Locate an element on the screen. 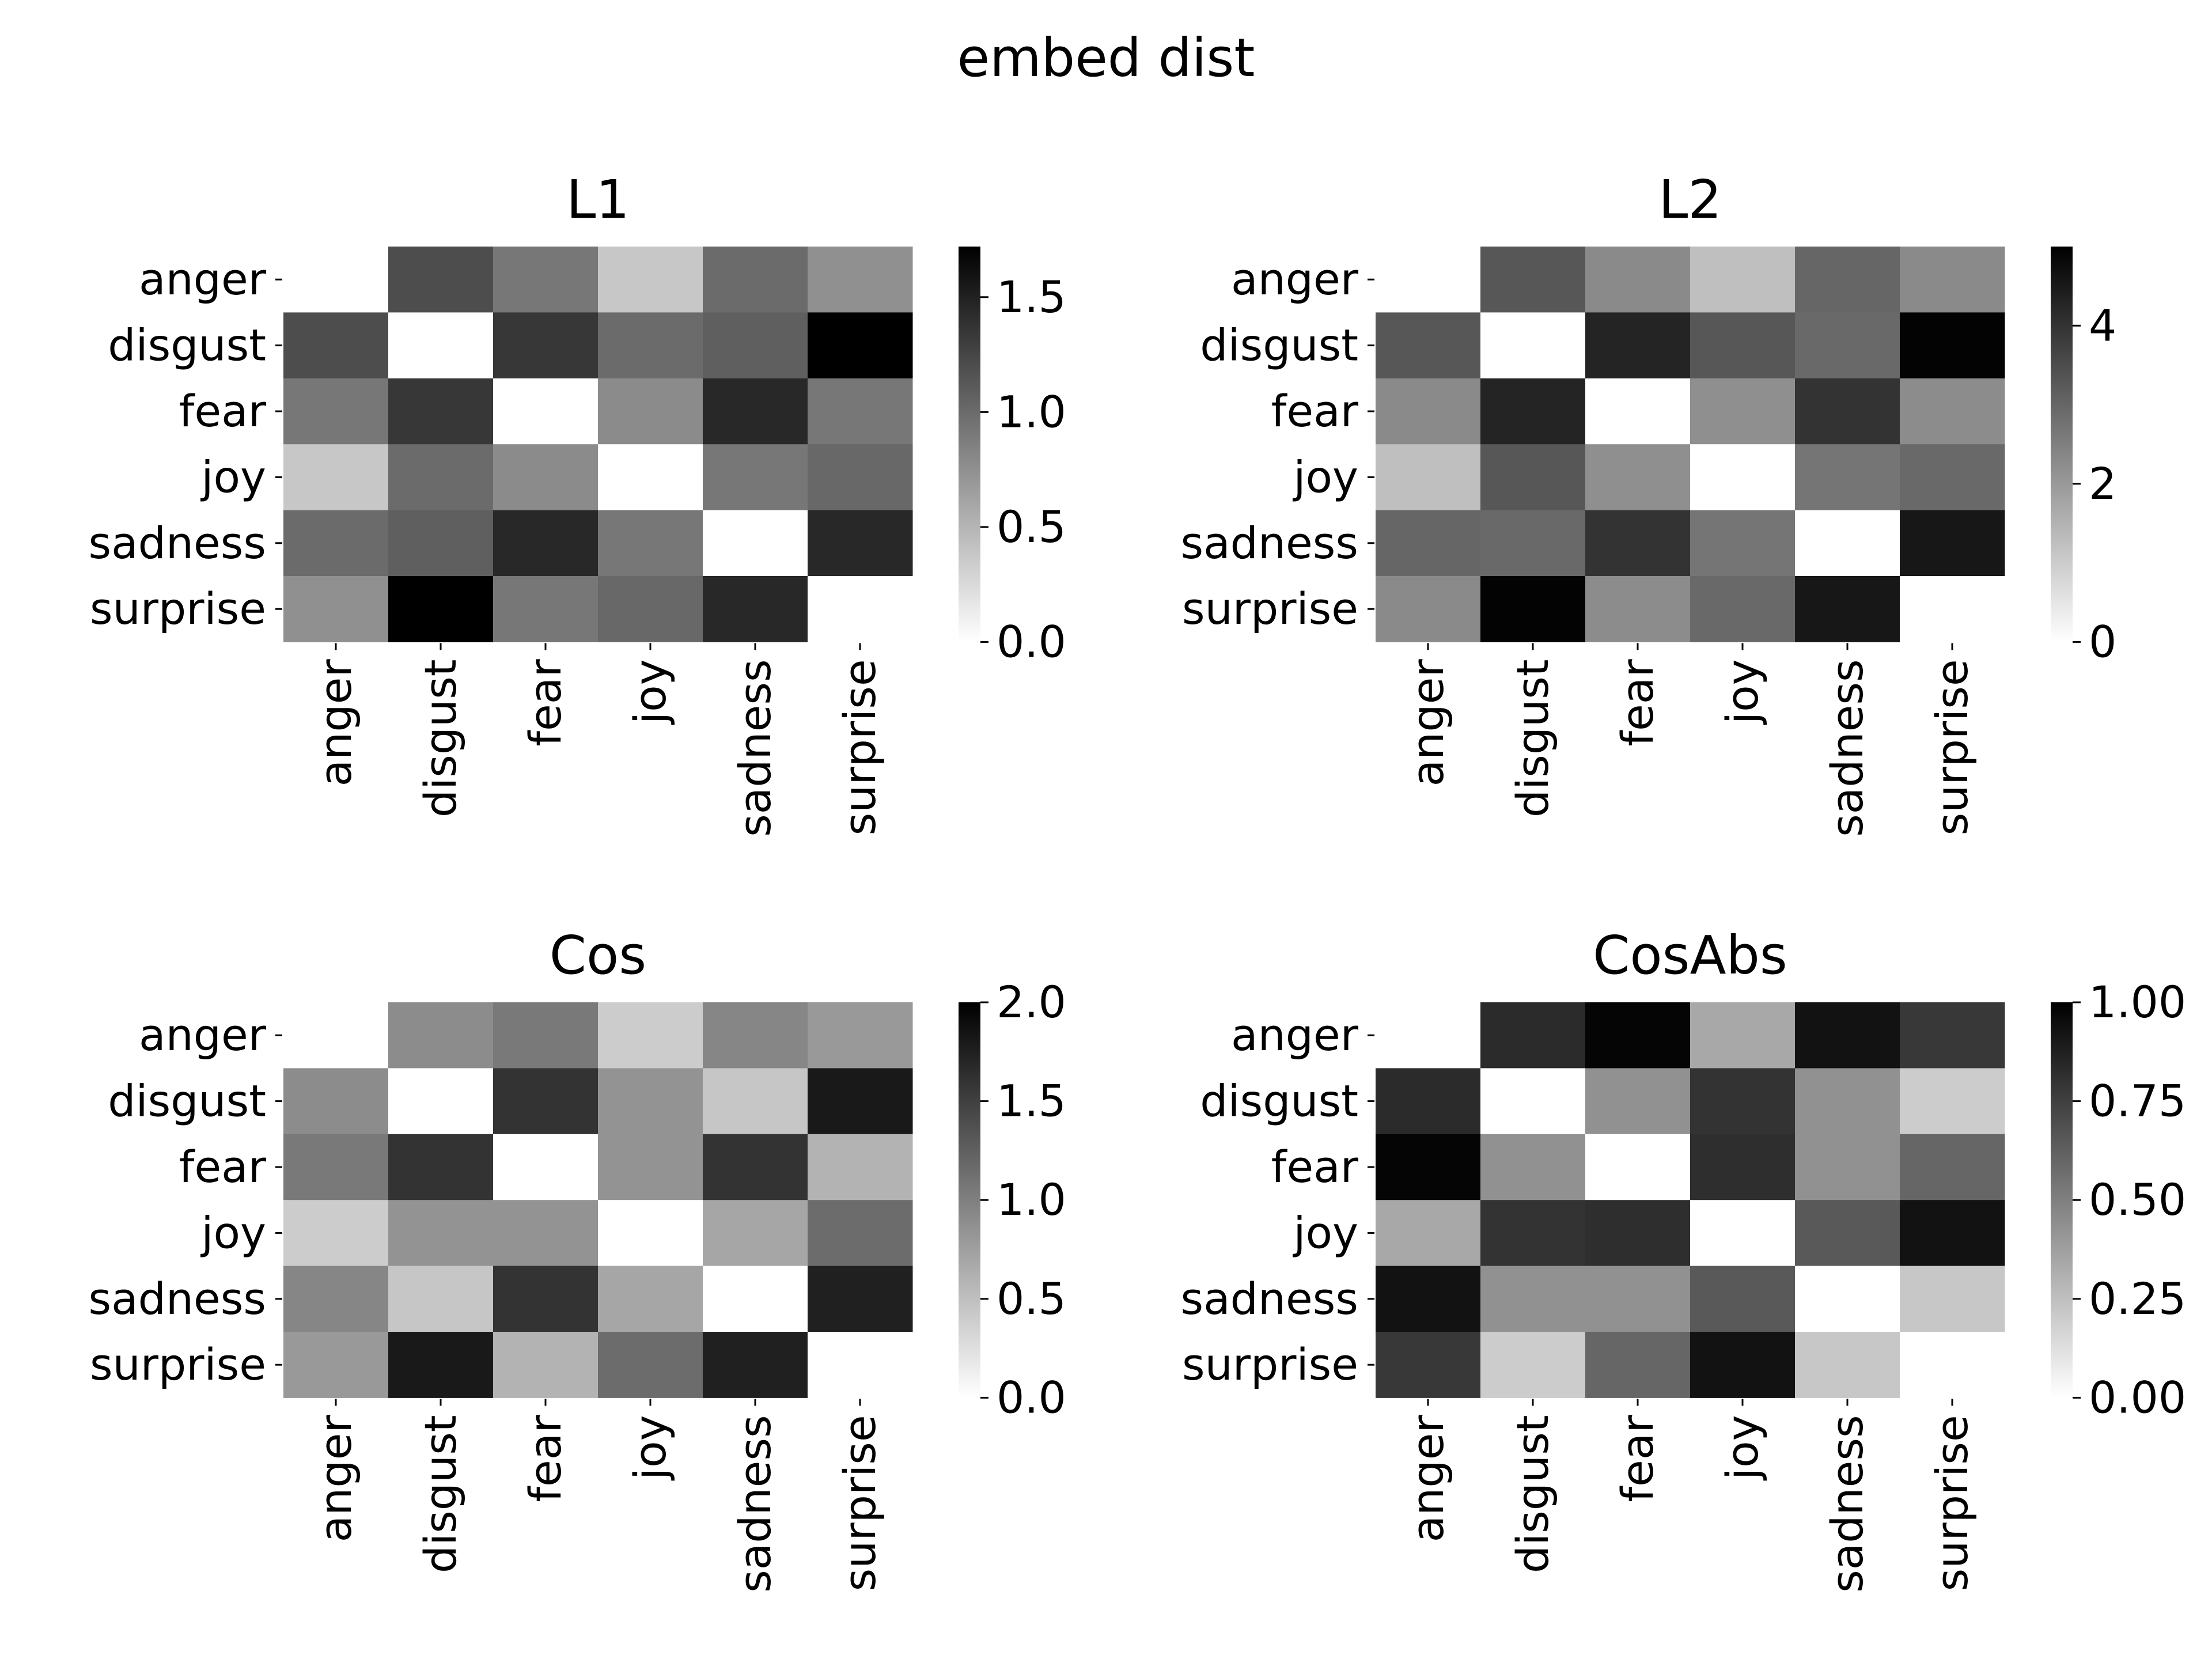 Image resolution: width=2212 pixels, height=1659 pixels. y-tick-label: surprise is located at coordinates (1270, 1364).